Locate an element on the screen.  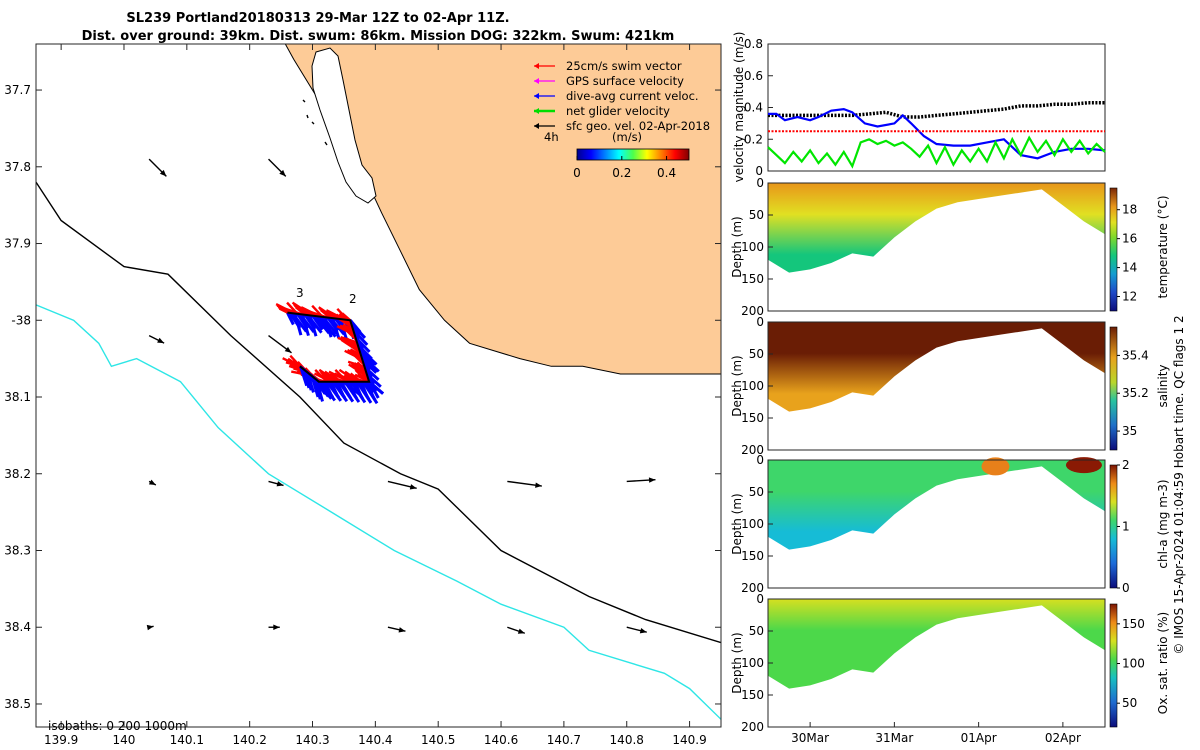
legend-label: dive-avg current veloc. is located at coordinates (632, 96).